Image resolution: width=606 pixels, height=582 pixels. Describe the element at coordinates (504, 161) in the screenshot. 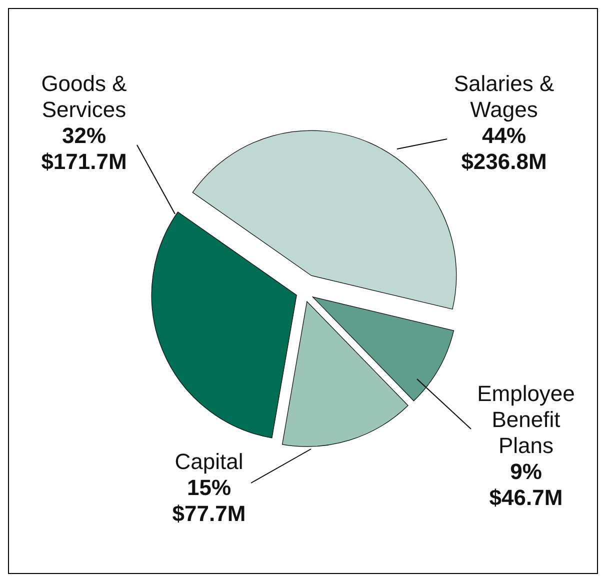

I see `text: $236.8M` at that location.